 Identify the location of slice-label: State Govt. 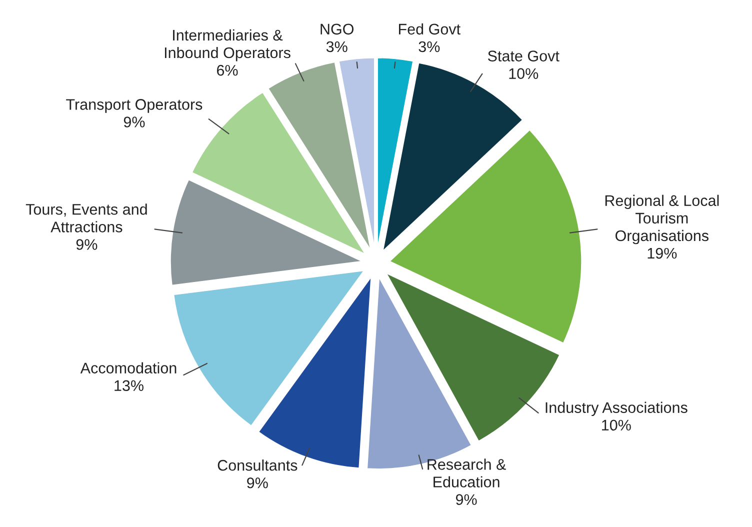
(524, 56).